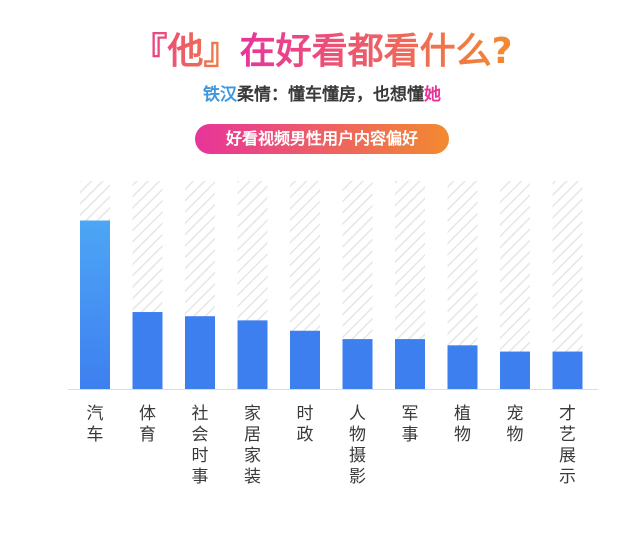  What do you see at coordinates (515, 424) in the screenshot?
I see `x-tick-label: 宠物` at bounding box center [515, 424].